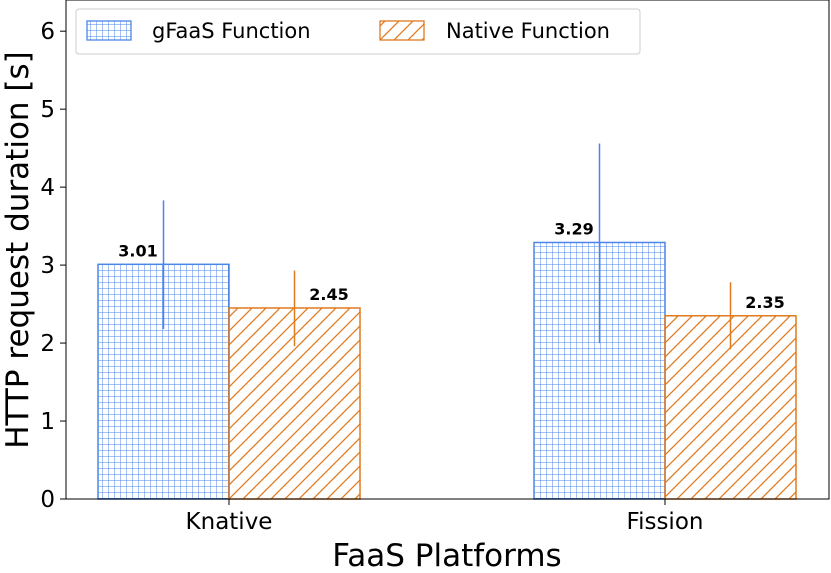 The image size is (831, 573). Describe the element at coordinates (47, 110) in the screenshot. I see `y-tick-label: 5` at that location.